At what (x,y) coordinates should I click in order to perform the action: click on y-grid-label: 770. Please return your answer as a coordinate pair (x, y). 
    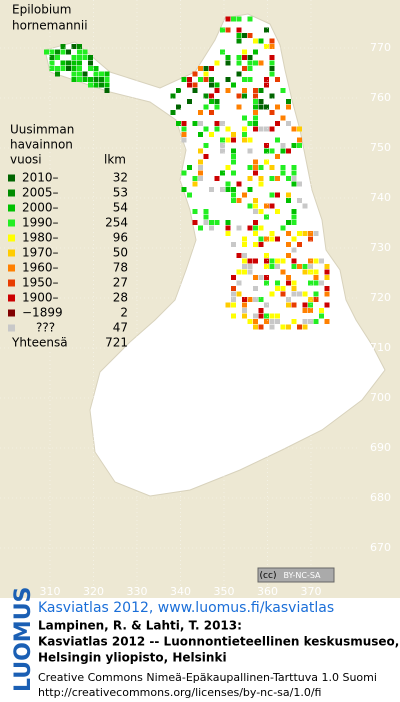
    Looking at the image, I should click on (380, 47).